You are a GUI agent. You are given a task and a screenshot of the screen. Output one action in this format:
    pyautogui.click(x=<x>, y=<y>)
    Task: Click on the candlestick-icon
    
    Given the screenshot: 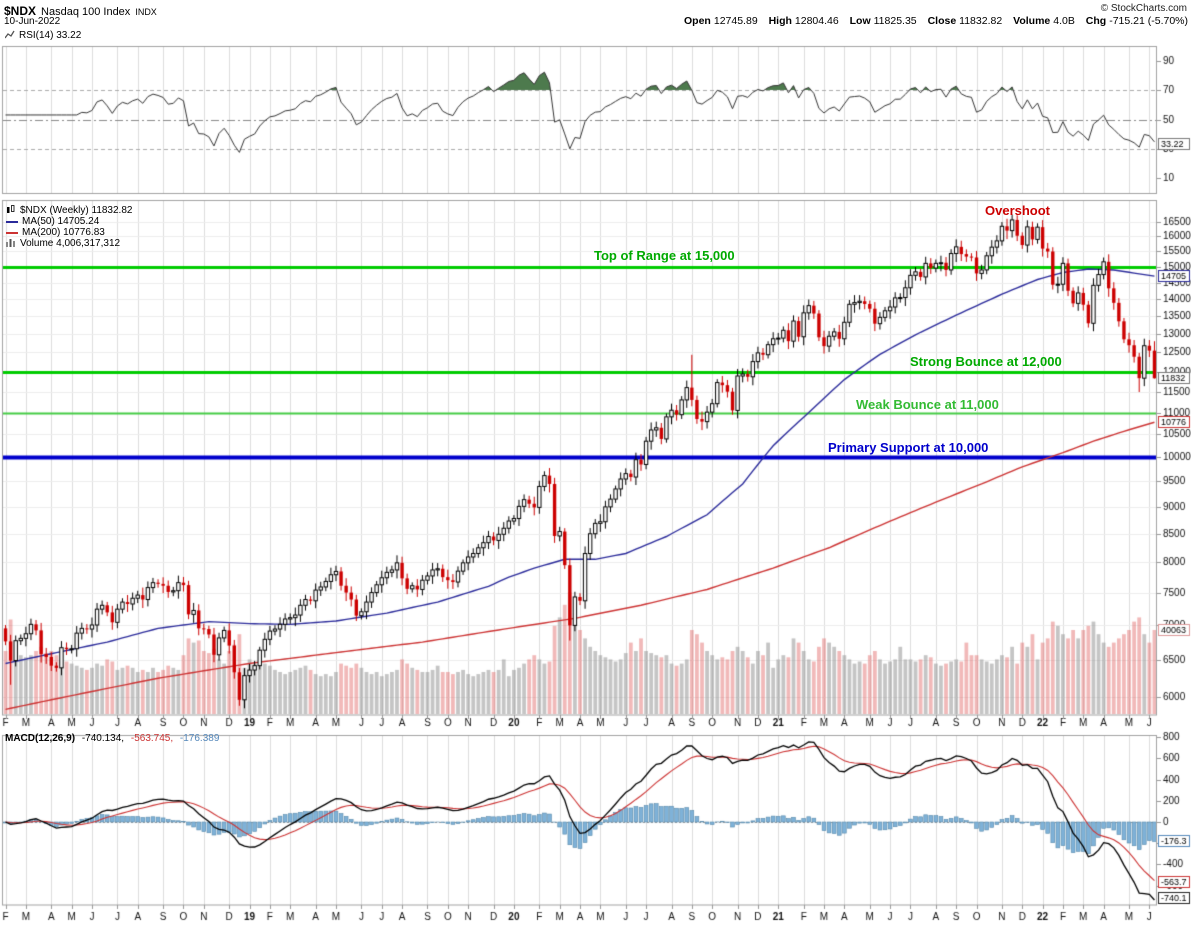 What is the action you would take?
    pyautogui.click(x=11, y=210)
    